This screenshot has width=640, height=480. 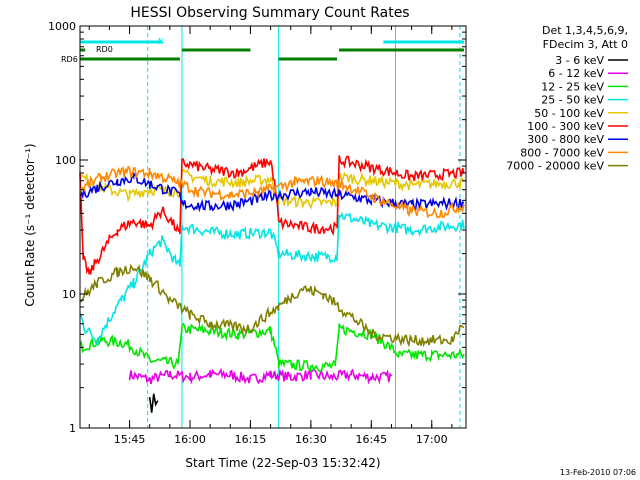 What do you see at coordinates (565, 139) in the screenshot?
I see `legend-label-6: 300 - 800 keV` at bounding box center [565, 139].